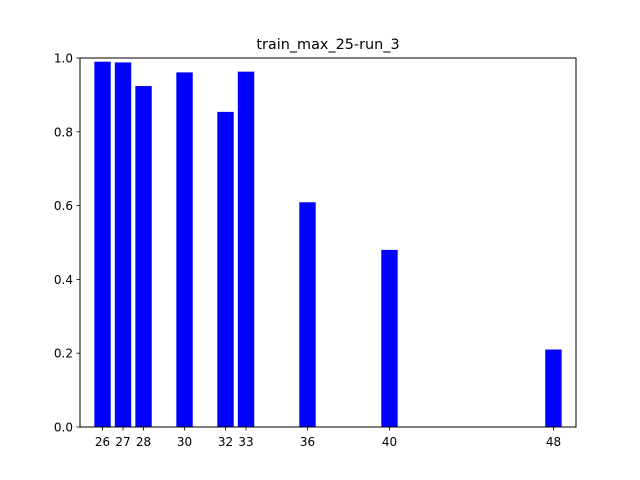  Describe the element at coordinates (307, 442) in the screenshot. I see `x-tick-label: 36` at that location.